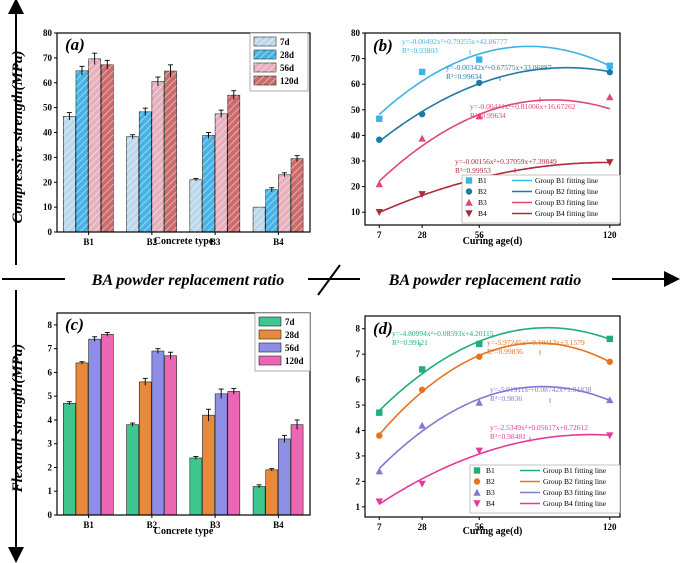  Describe the element at coordinates (18, 419) in the screenshot. I see `flexural-strength-label: Flexural strength(MPa)` at that location.